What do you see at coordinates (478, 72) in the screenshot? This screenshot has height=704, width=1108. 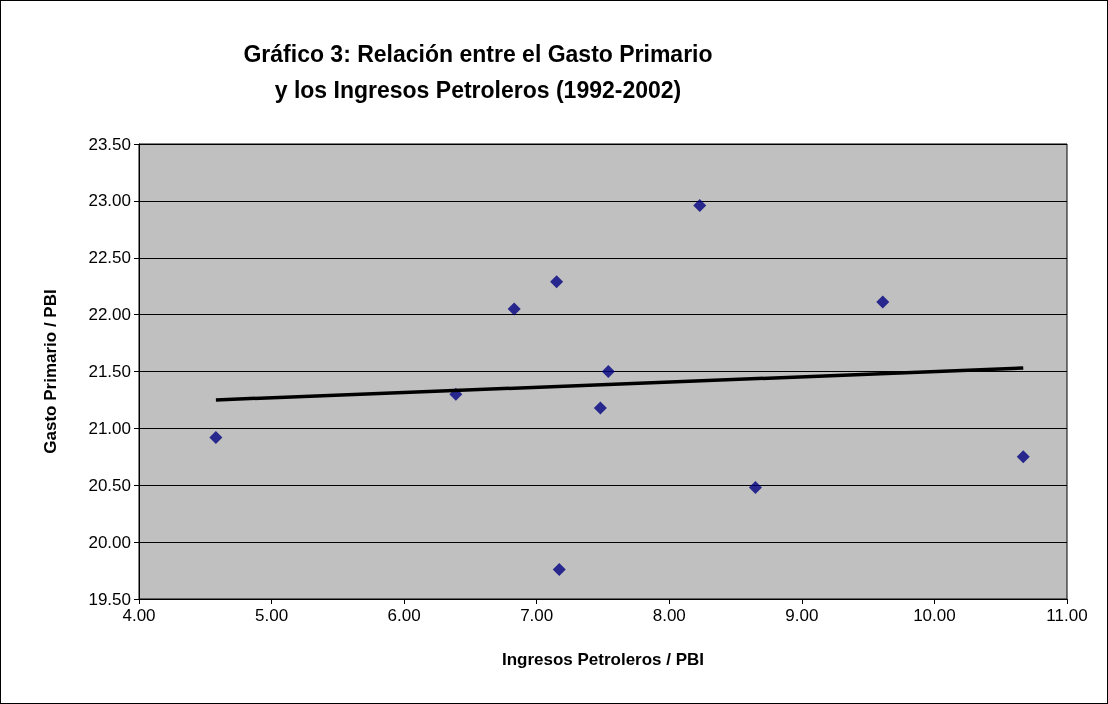 I see `chart-title: Gráfico 3: Relación entre el Gasto Primario y los Ingresos Petroleros (1992-2002)` at bounding box center [478, 72].